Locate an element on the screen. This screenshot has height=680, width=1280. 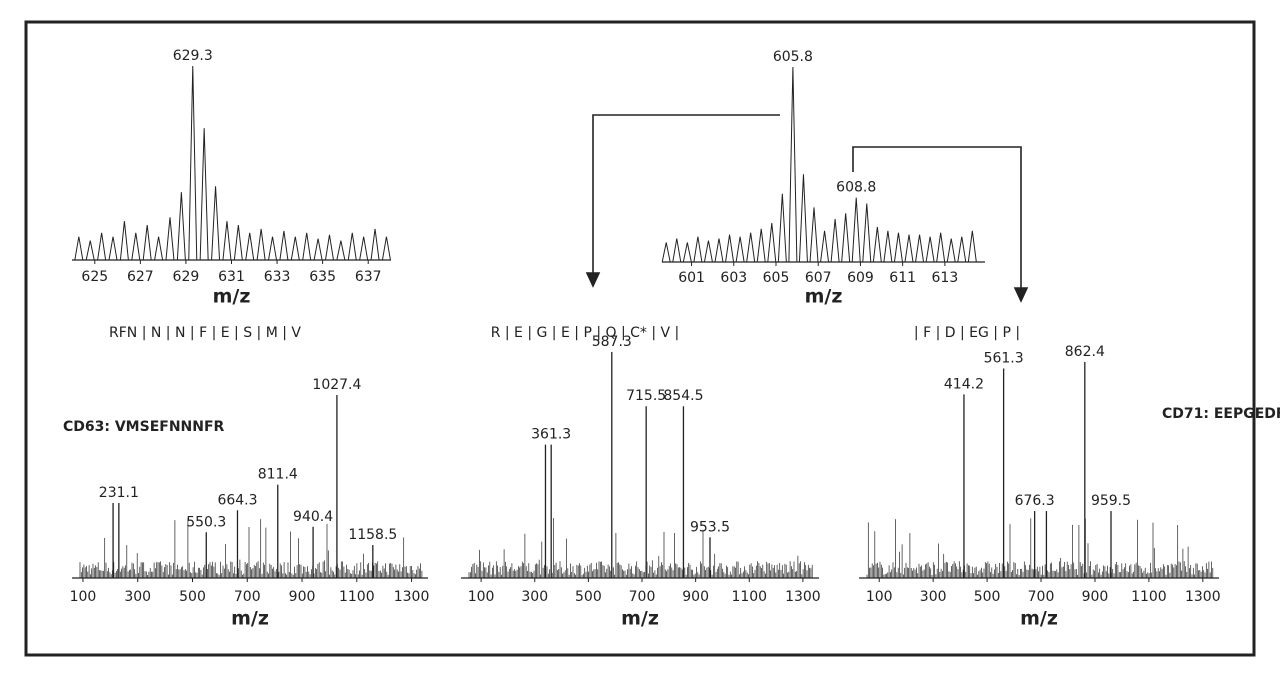
peak-label: 862.4 is located at coordinates (1085, 352).